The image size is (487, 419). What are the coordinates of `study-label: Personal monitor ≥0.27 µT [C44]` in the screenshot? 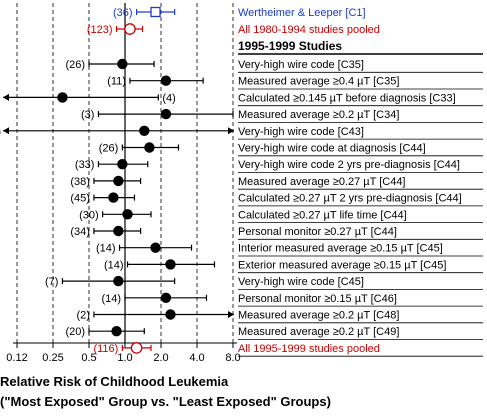 It's located at (317, 232).